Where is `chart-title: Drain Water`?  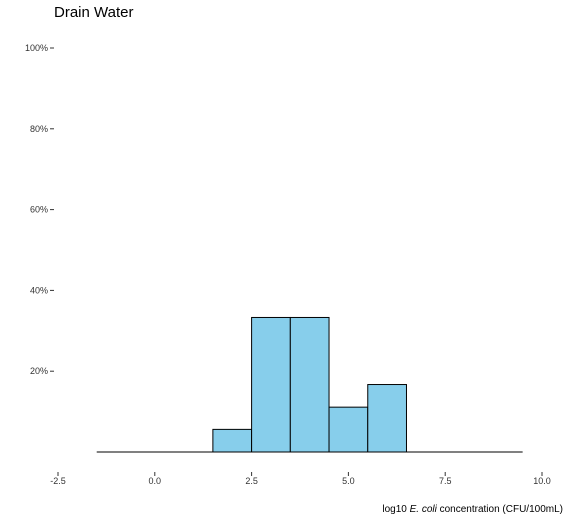
chart-title: Drain Water is located at coordinates (93, 12).